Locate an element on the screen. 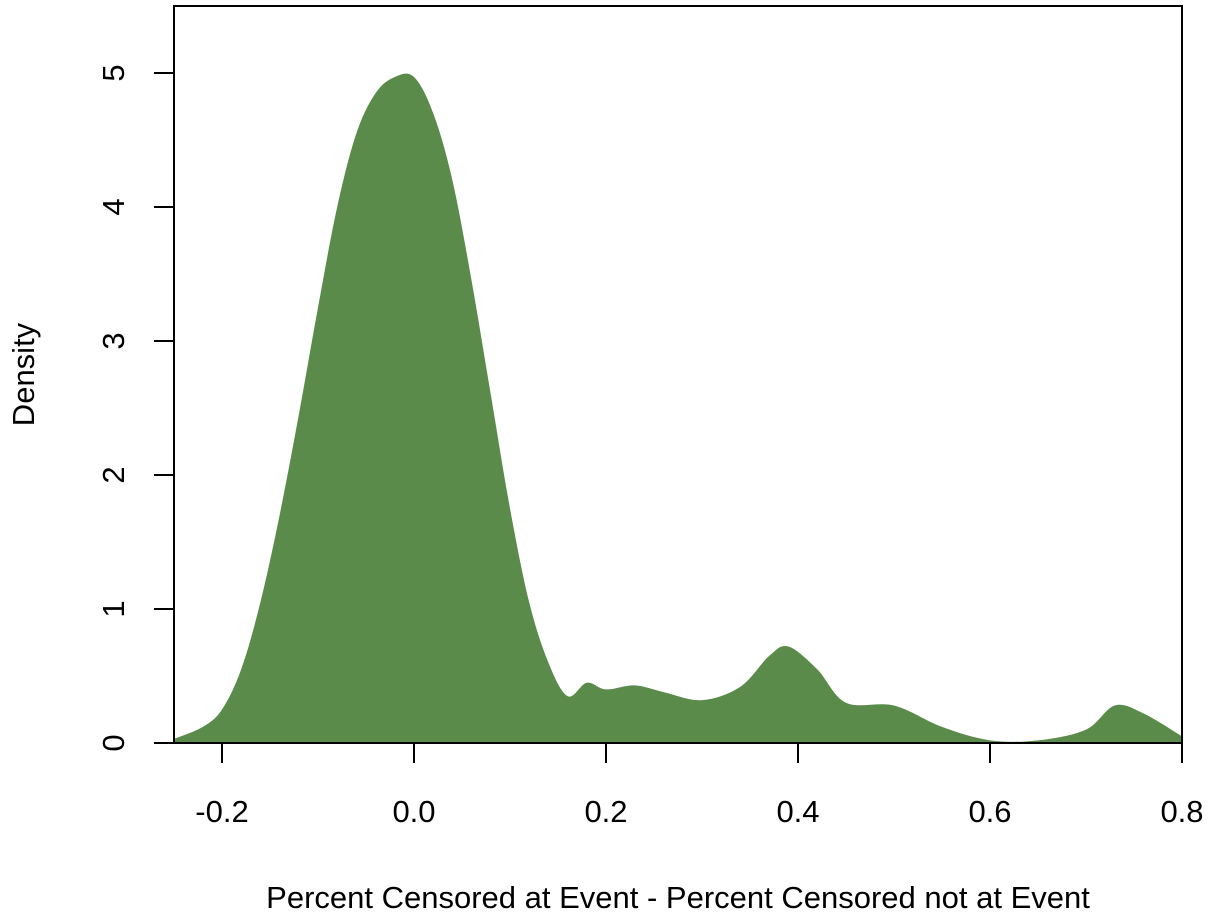  y-tick-label: 4 is located at coordinates (113, 206).